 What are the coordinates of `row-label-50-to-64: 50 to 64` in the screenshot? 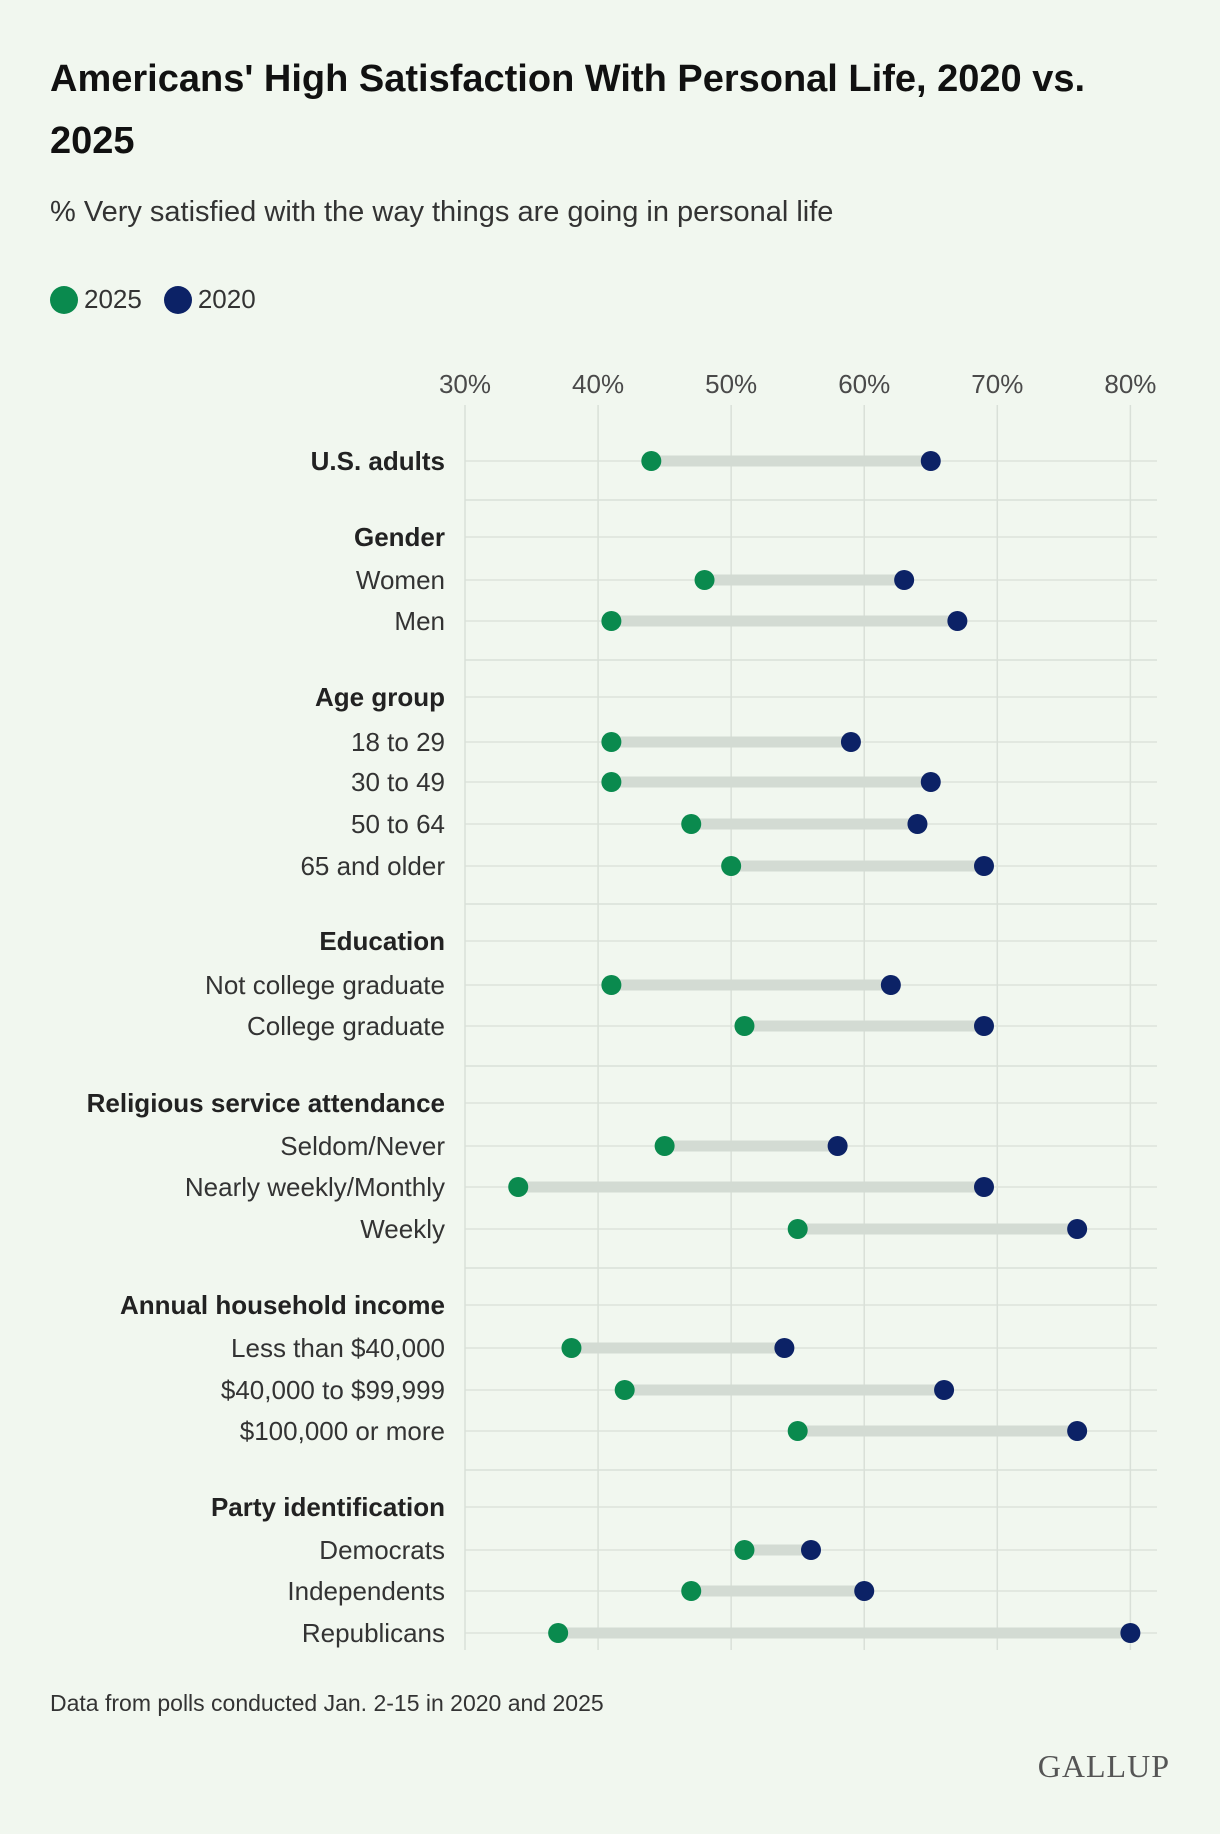 It's located at (398, 824).